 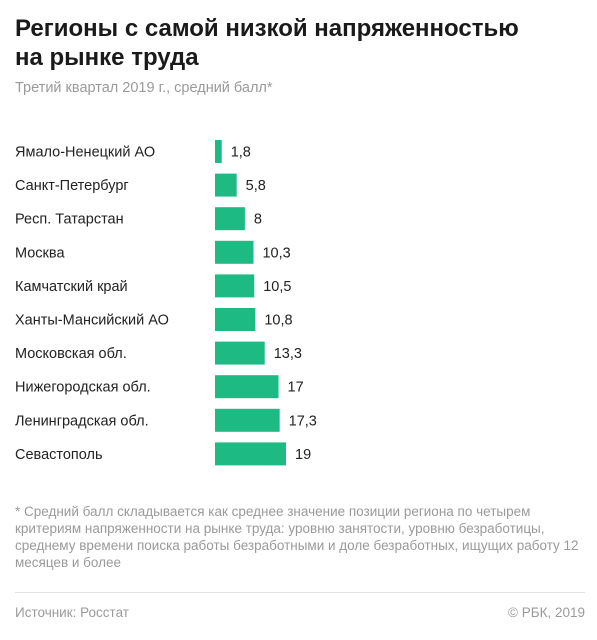 I want to click on value-label: 10,8, so click(x=278, y=321).